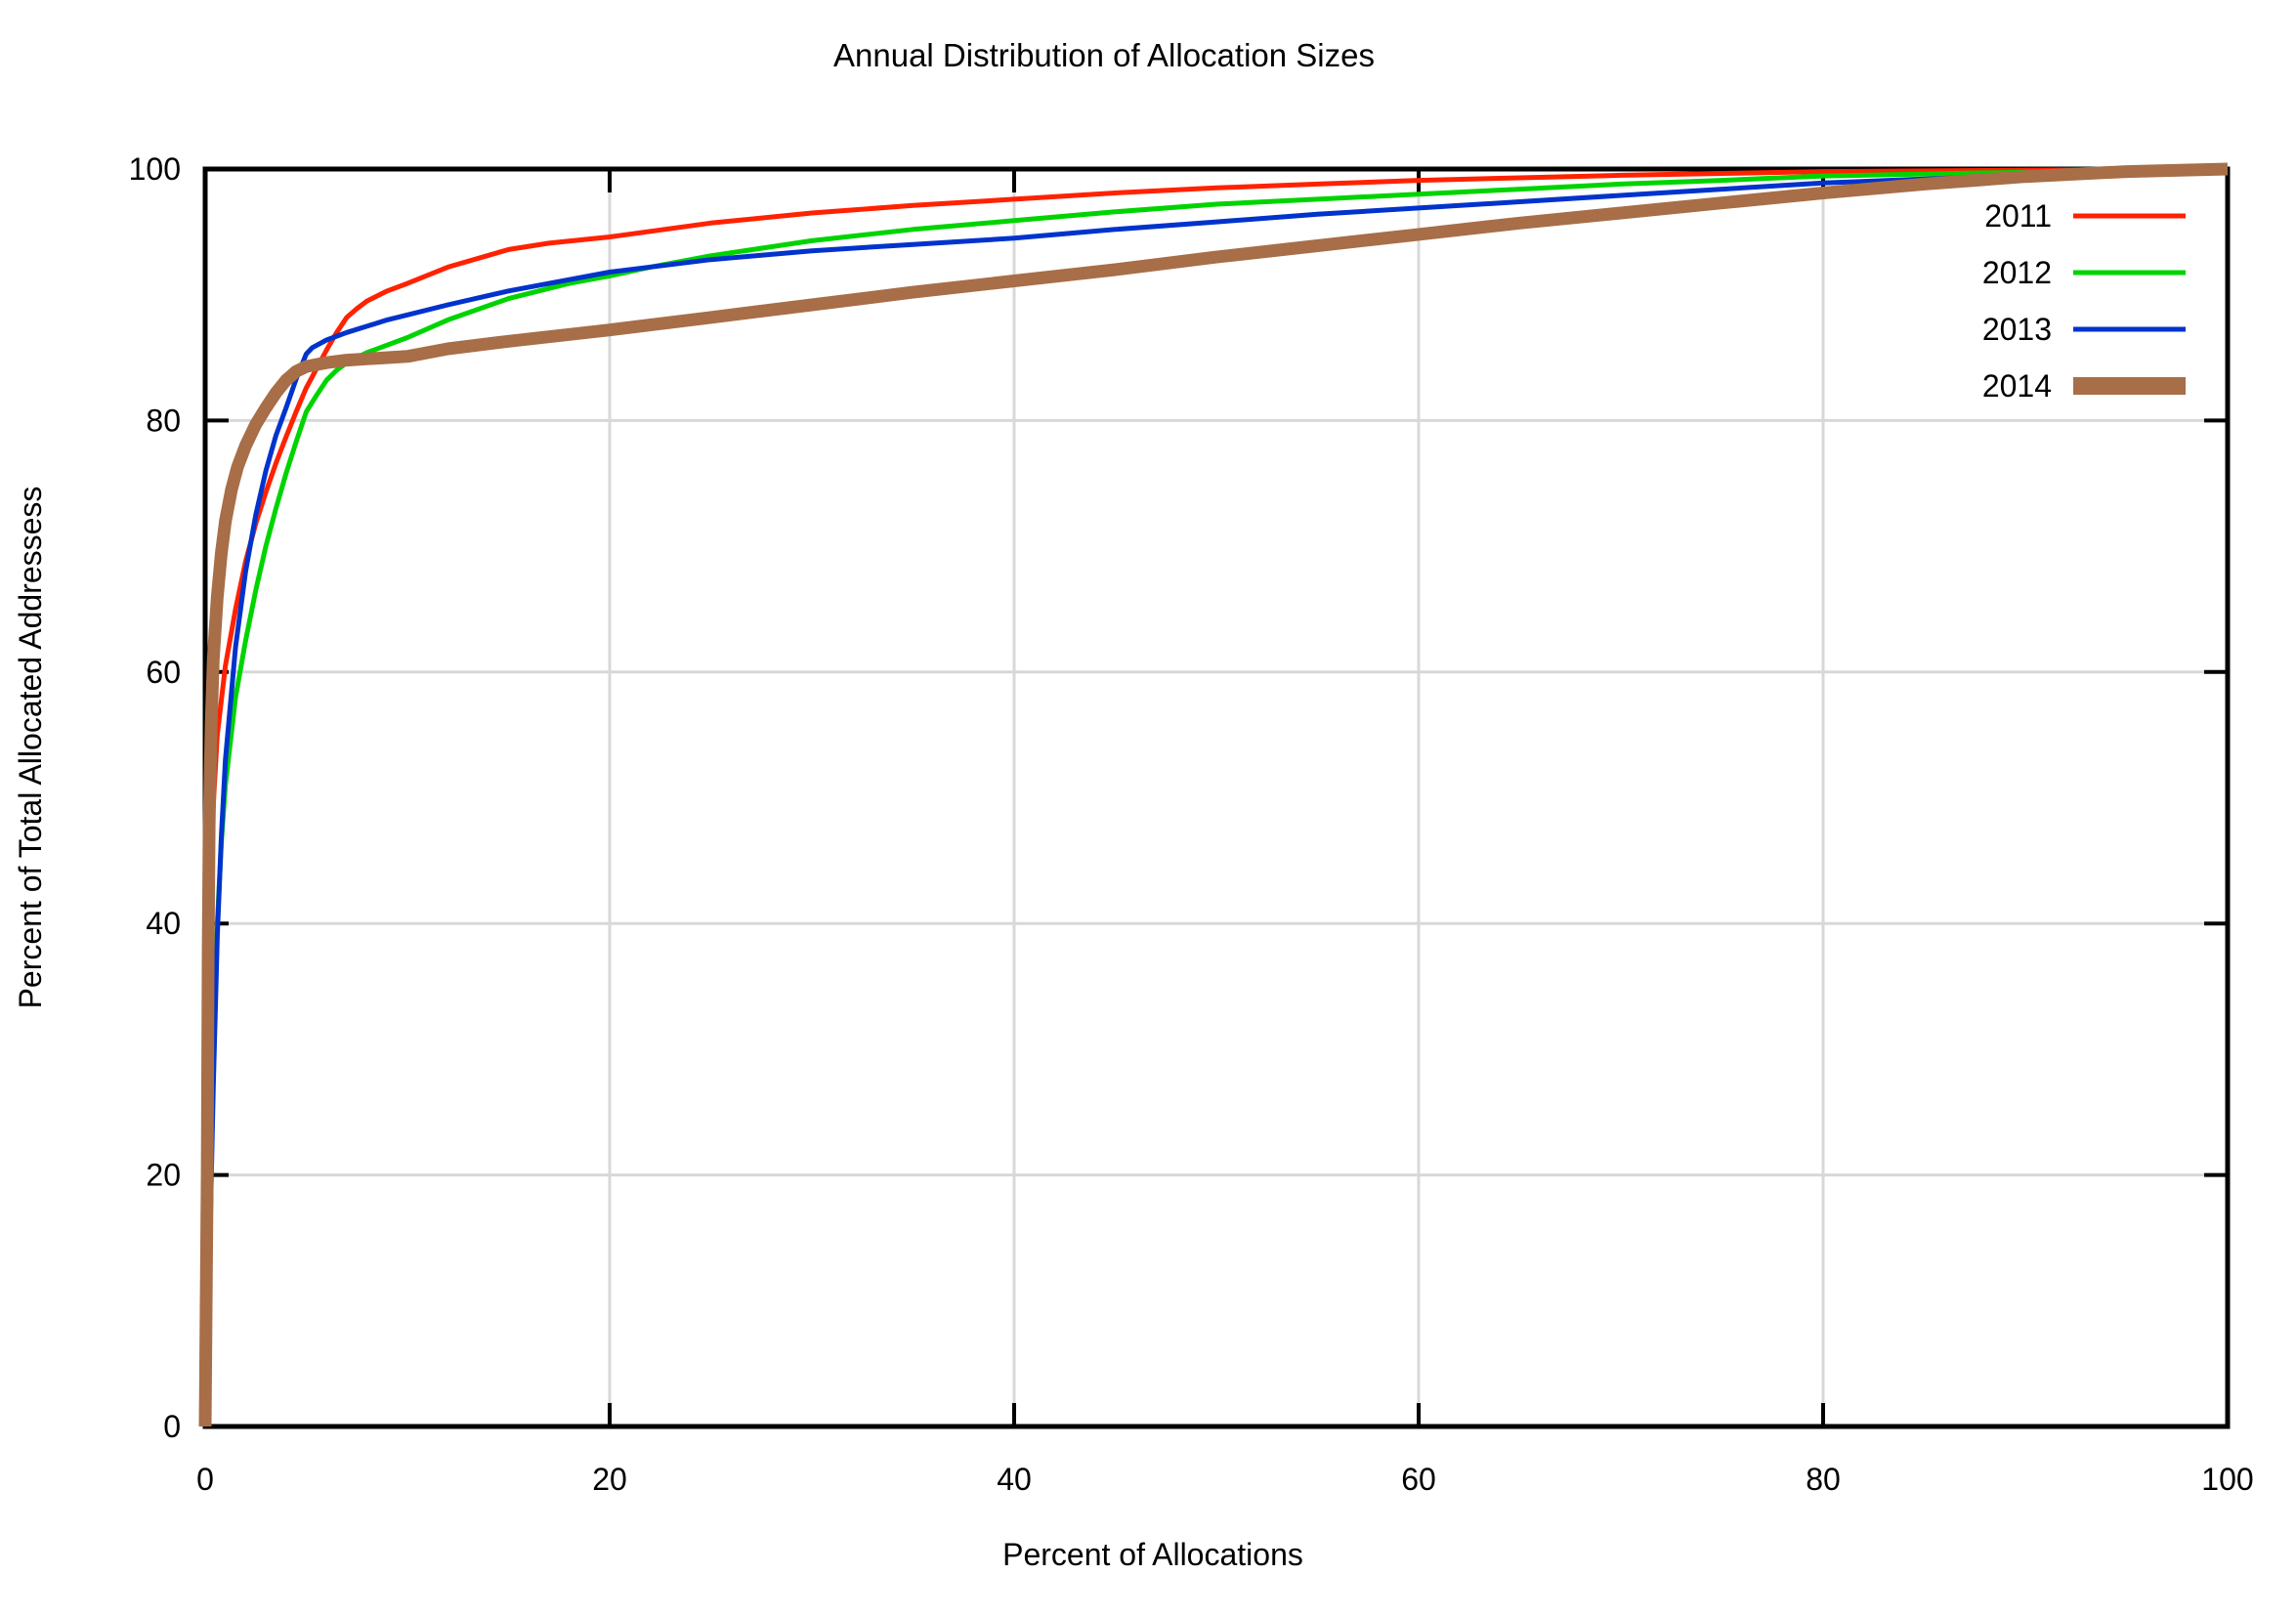 This screenshot has height=1617, width=2296. I want to click on legend-item-2012: 2012, so click(2084, 272).